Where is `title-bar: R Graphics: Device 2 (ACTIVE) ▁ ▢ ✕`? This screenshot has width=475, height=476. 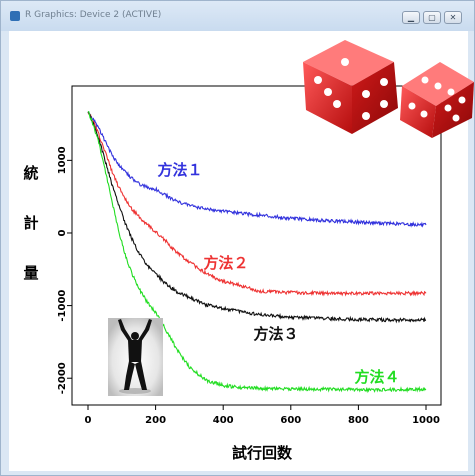
title-bar: R Graphics: Device 2 (ACTIVE) ▁ ▢ ✕ is located at coordinates (237, 16).